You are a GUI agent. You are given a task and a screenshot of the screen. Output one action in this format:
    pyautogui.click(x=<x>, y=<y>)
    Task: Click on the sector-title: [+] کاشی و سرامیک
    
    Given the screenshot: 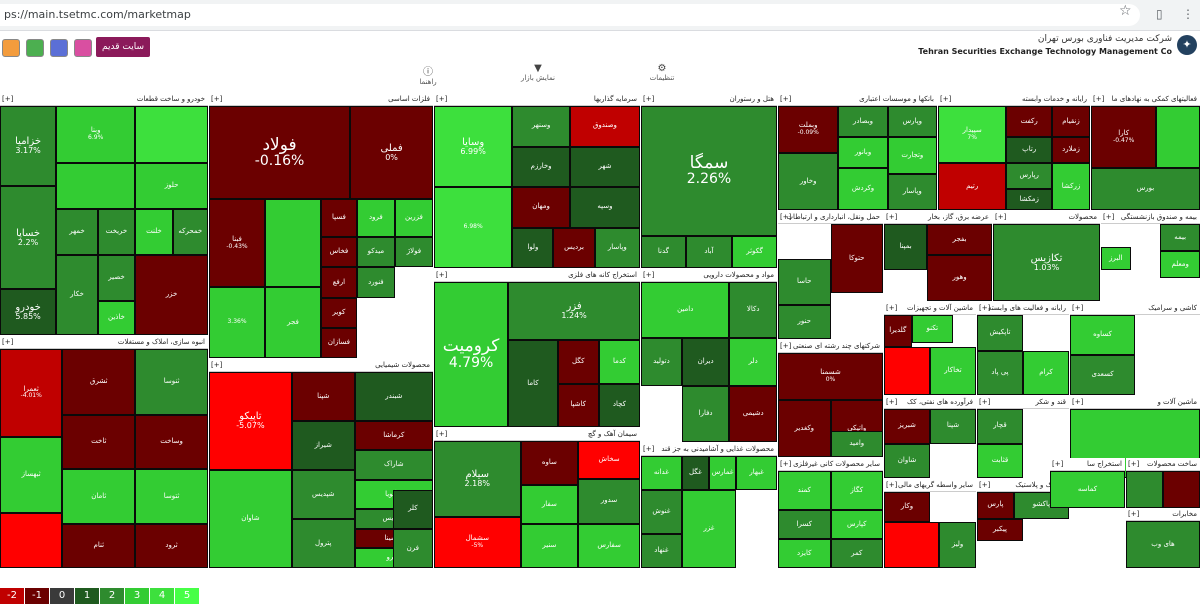 What is the action you would take?
    pyautogui.click(x=1135, y=308)
    